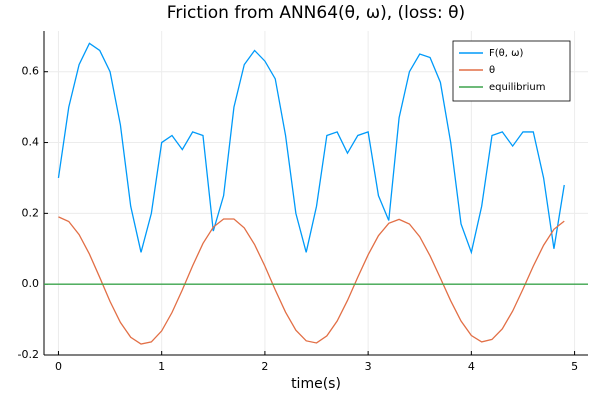 The width and height of the screenshot is (600, 400). Describe the element at coordinates (368, 366) in the screenshot. I see `x-tick-label: 3` at that location.